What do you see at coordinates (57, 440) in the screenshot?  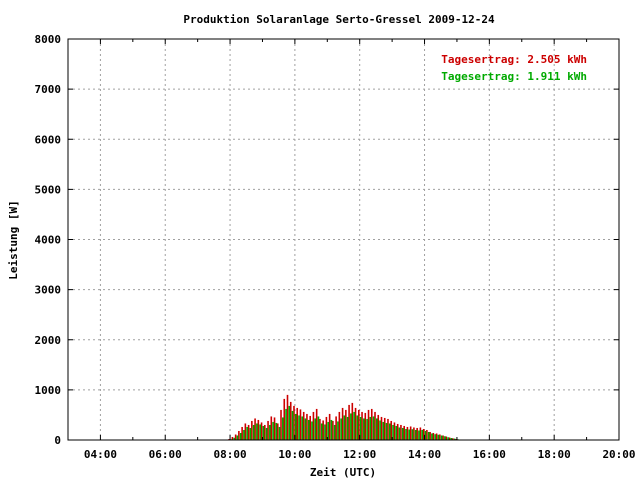 I see `y-tick-label: 0` at bounding box center [57, 440].